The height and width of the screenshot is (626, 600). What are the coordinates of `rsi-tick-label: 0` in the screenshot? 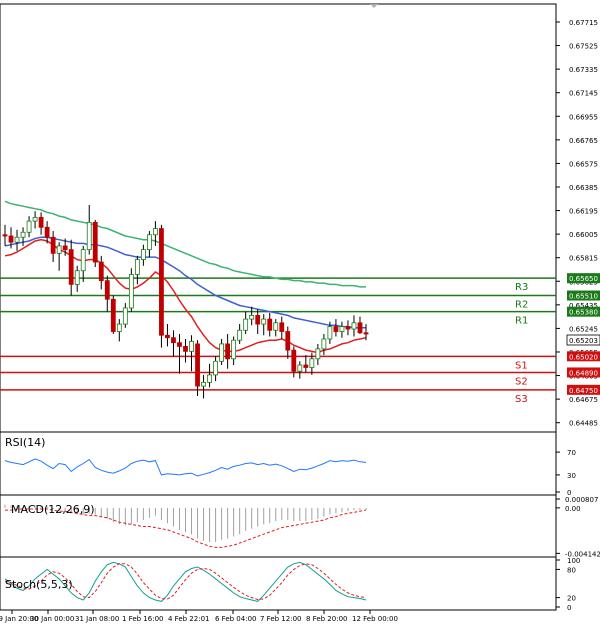 It's located at (569, 493).